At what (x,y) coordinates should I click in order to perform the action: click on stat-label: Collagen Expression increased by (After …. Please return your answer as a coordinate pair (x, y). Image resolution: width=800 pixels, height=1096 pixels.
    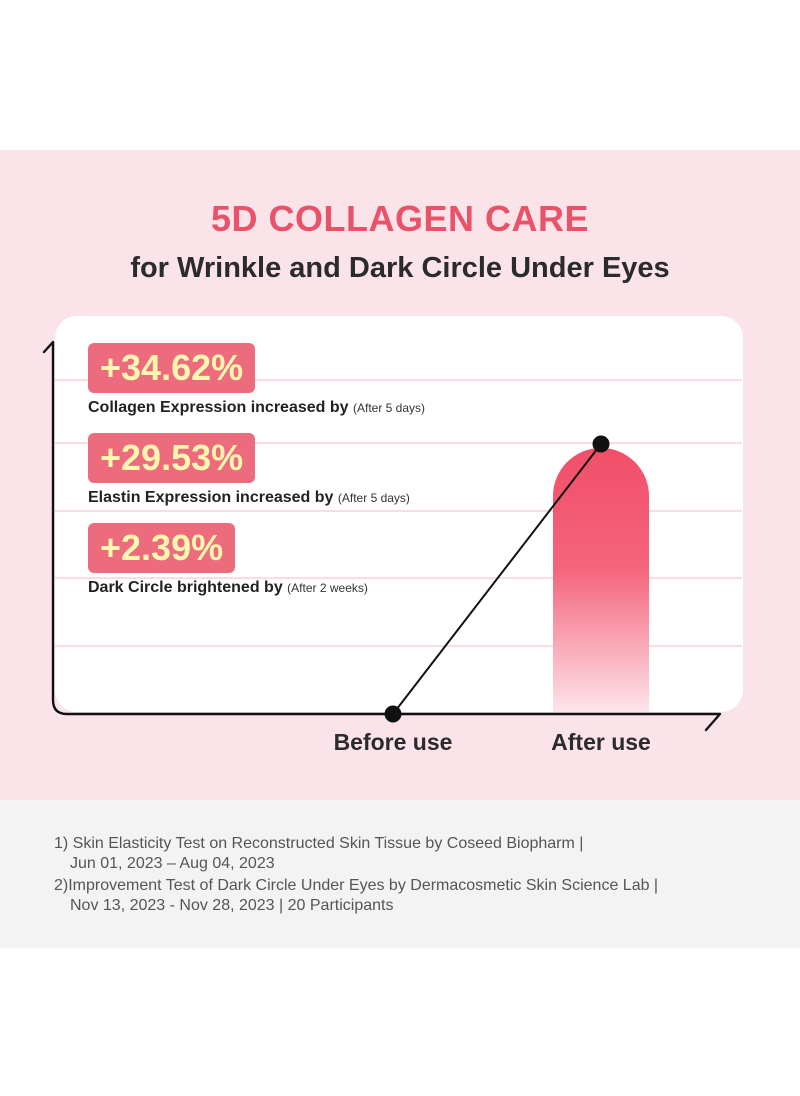
    Looking at the image, I should click on (256, 408).